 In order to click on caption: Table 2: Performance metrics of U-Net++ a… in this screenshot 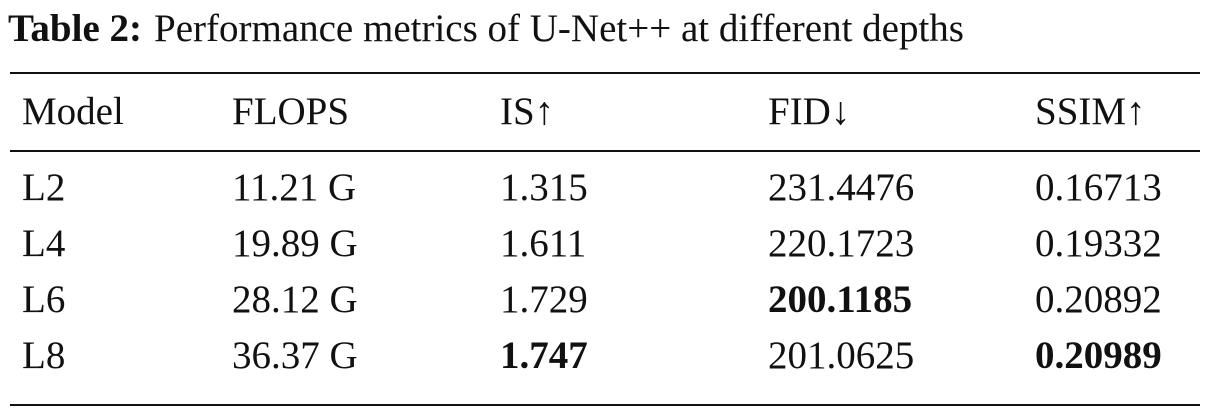, I will do `click(486, 28)`.